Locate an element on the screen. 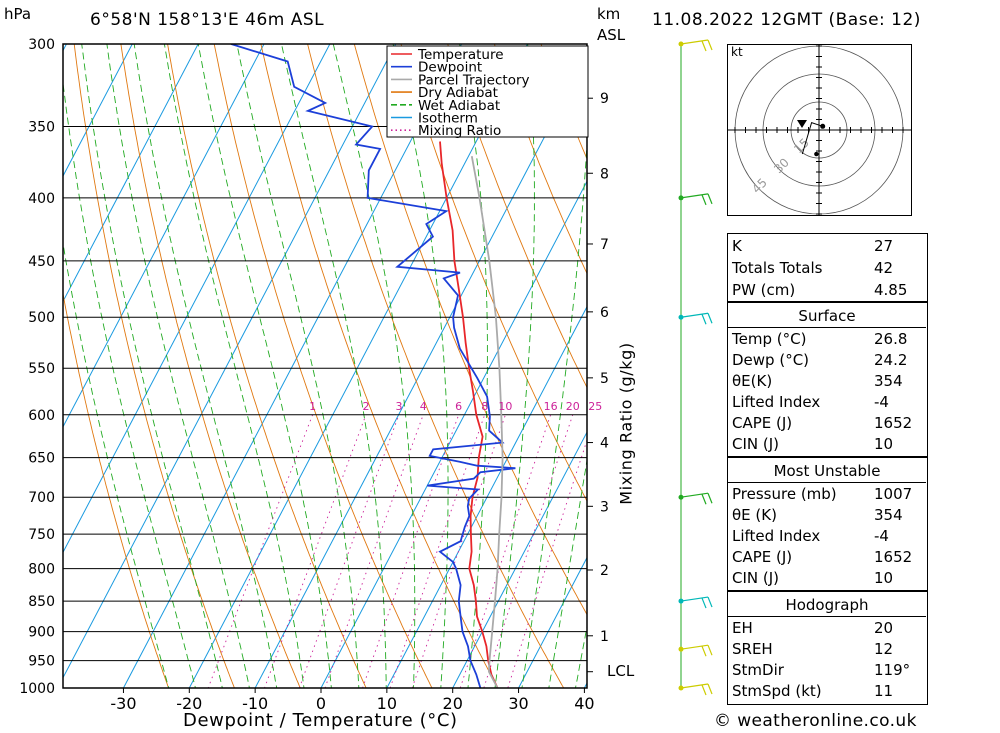  km-tick-label: 6 is located at coordinates (604, 313).